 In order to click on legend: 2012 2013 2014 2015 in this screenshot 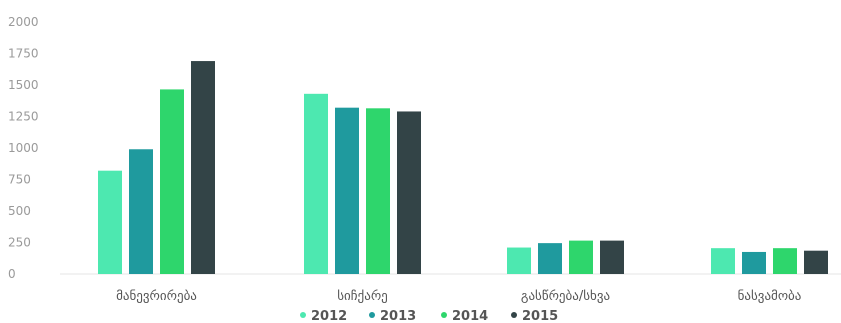, I will do `click(429, 316)`.